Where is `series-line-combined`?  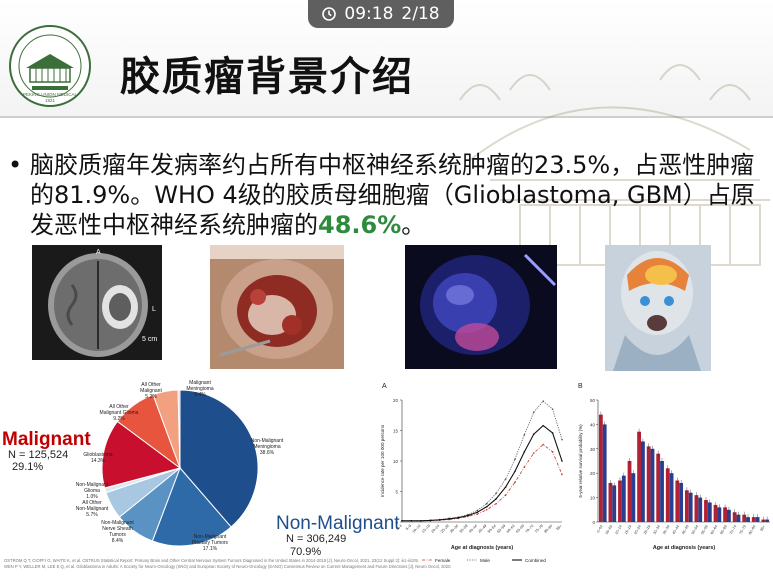 series-line-combined is located at coordinates (482, 473).